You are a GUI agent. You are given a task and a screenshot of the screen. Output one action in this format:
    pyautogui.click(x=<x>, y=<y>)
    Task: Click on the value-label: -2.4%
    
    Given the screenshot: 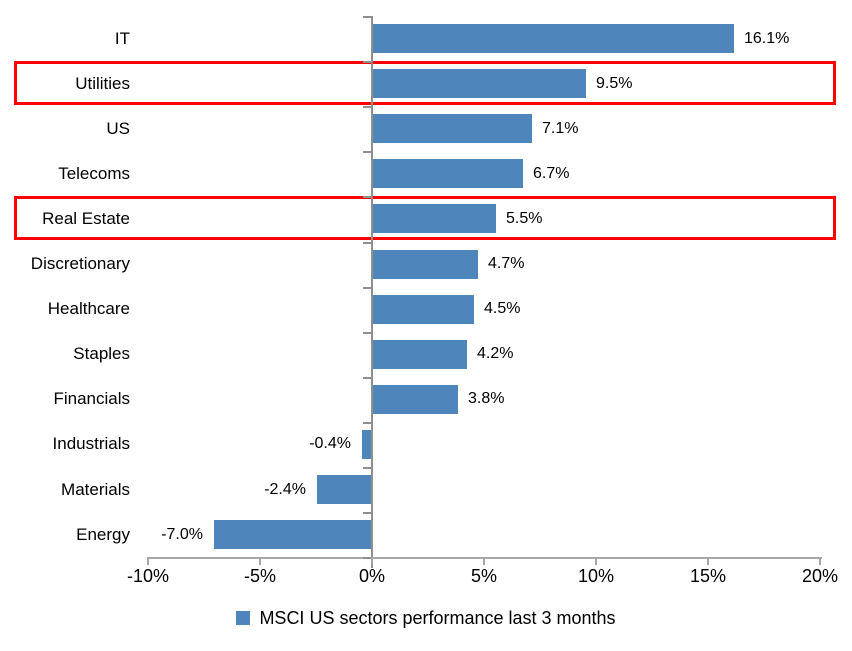 What is the action you would take?
    pyautogui.click(x=285, y=489)
    